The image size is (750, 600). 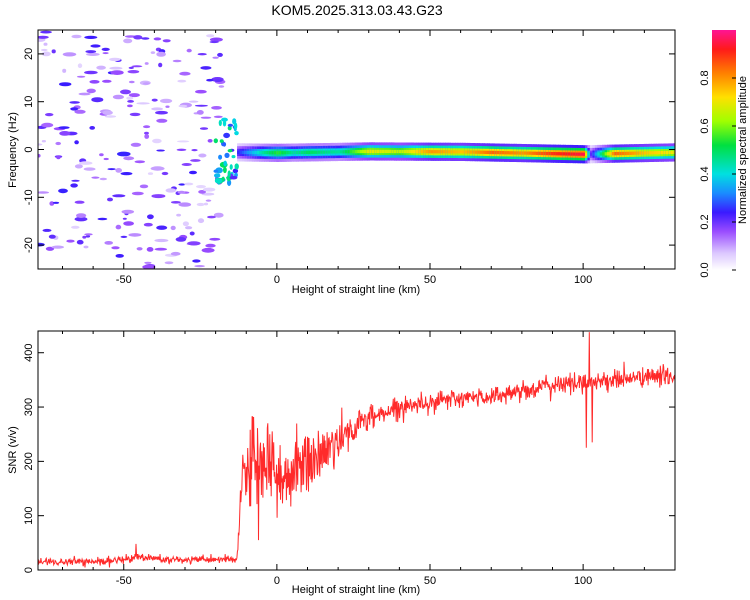 What do you see at coordinates (29, 54) in the screenshot?
I see `y-tick-label: 20` at bounding box center [29, 54].